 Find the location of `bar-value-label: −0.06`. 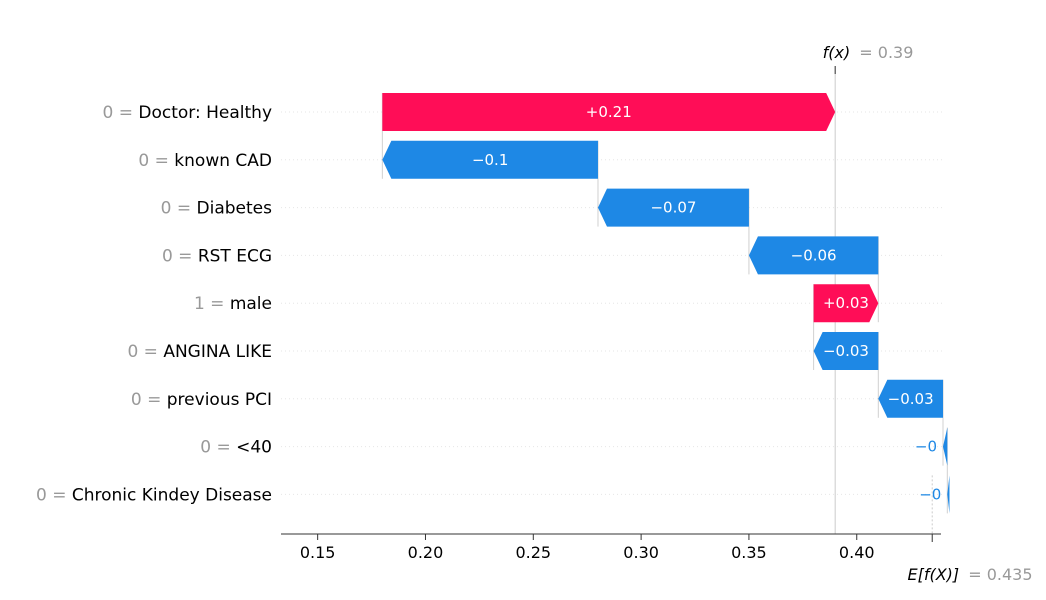

bar-value-label: −0.06 is located at coordinates (814, 255).